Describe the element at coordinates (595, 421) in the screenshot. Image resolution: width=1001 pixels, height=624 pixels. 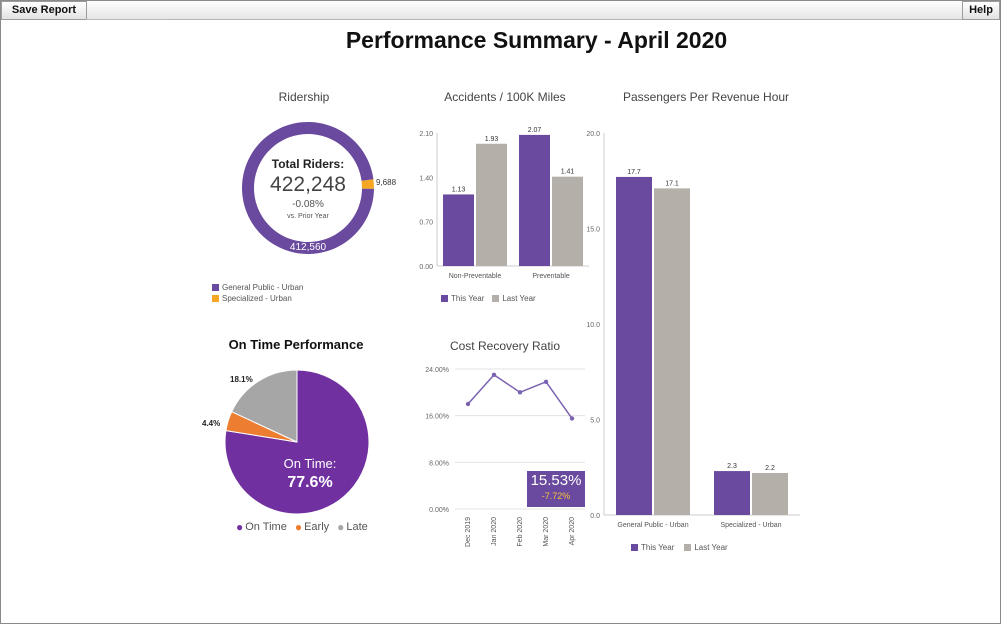
I see `y-tick-label: 5.0` at that location.